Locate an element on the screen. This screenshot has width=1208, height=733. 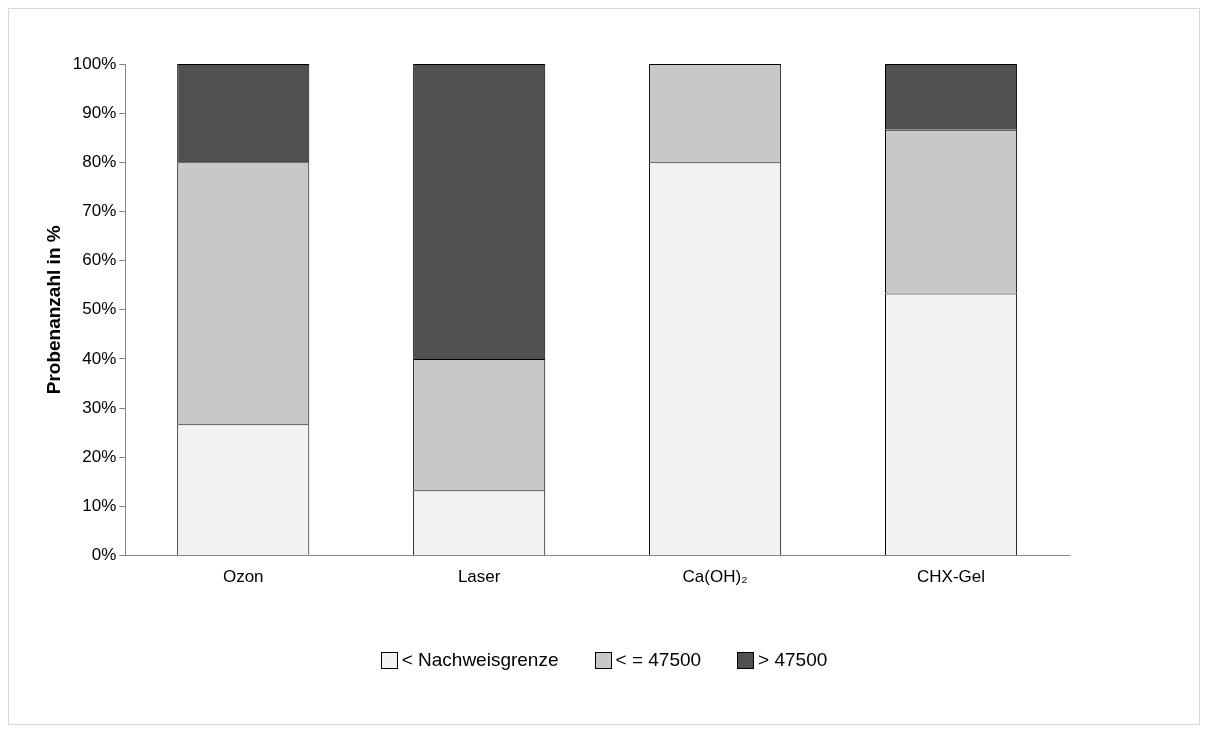
legend-label: > 47500 is located at coordinates (793, 660).